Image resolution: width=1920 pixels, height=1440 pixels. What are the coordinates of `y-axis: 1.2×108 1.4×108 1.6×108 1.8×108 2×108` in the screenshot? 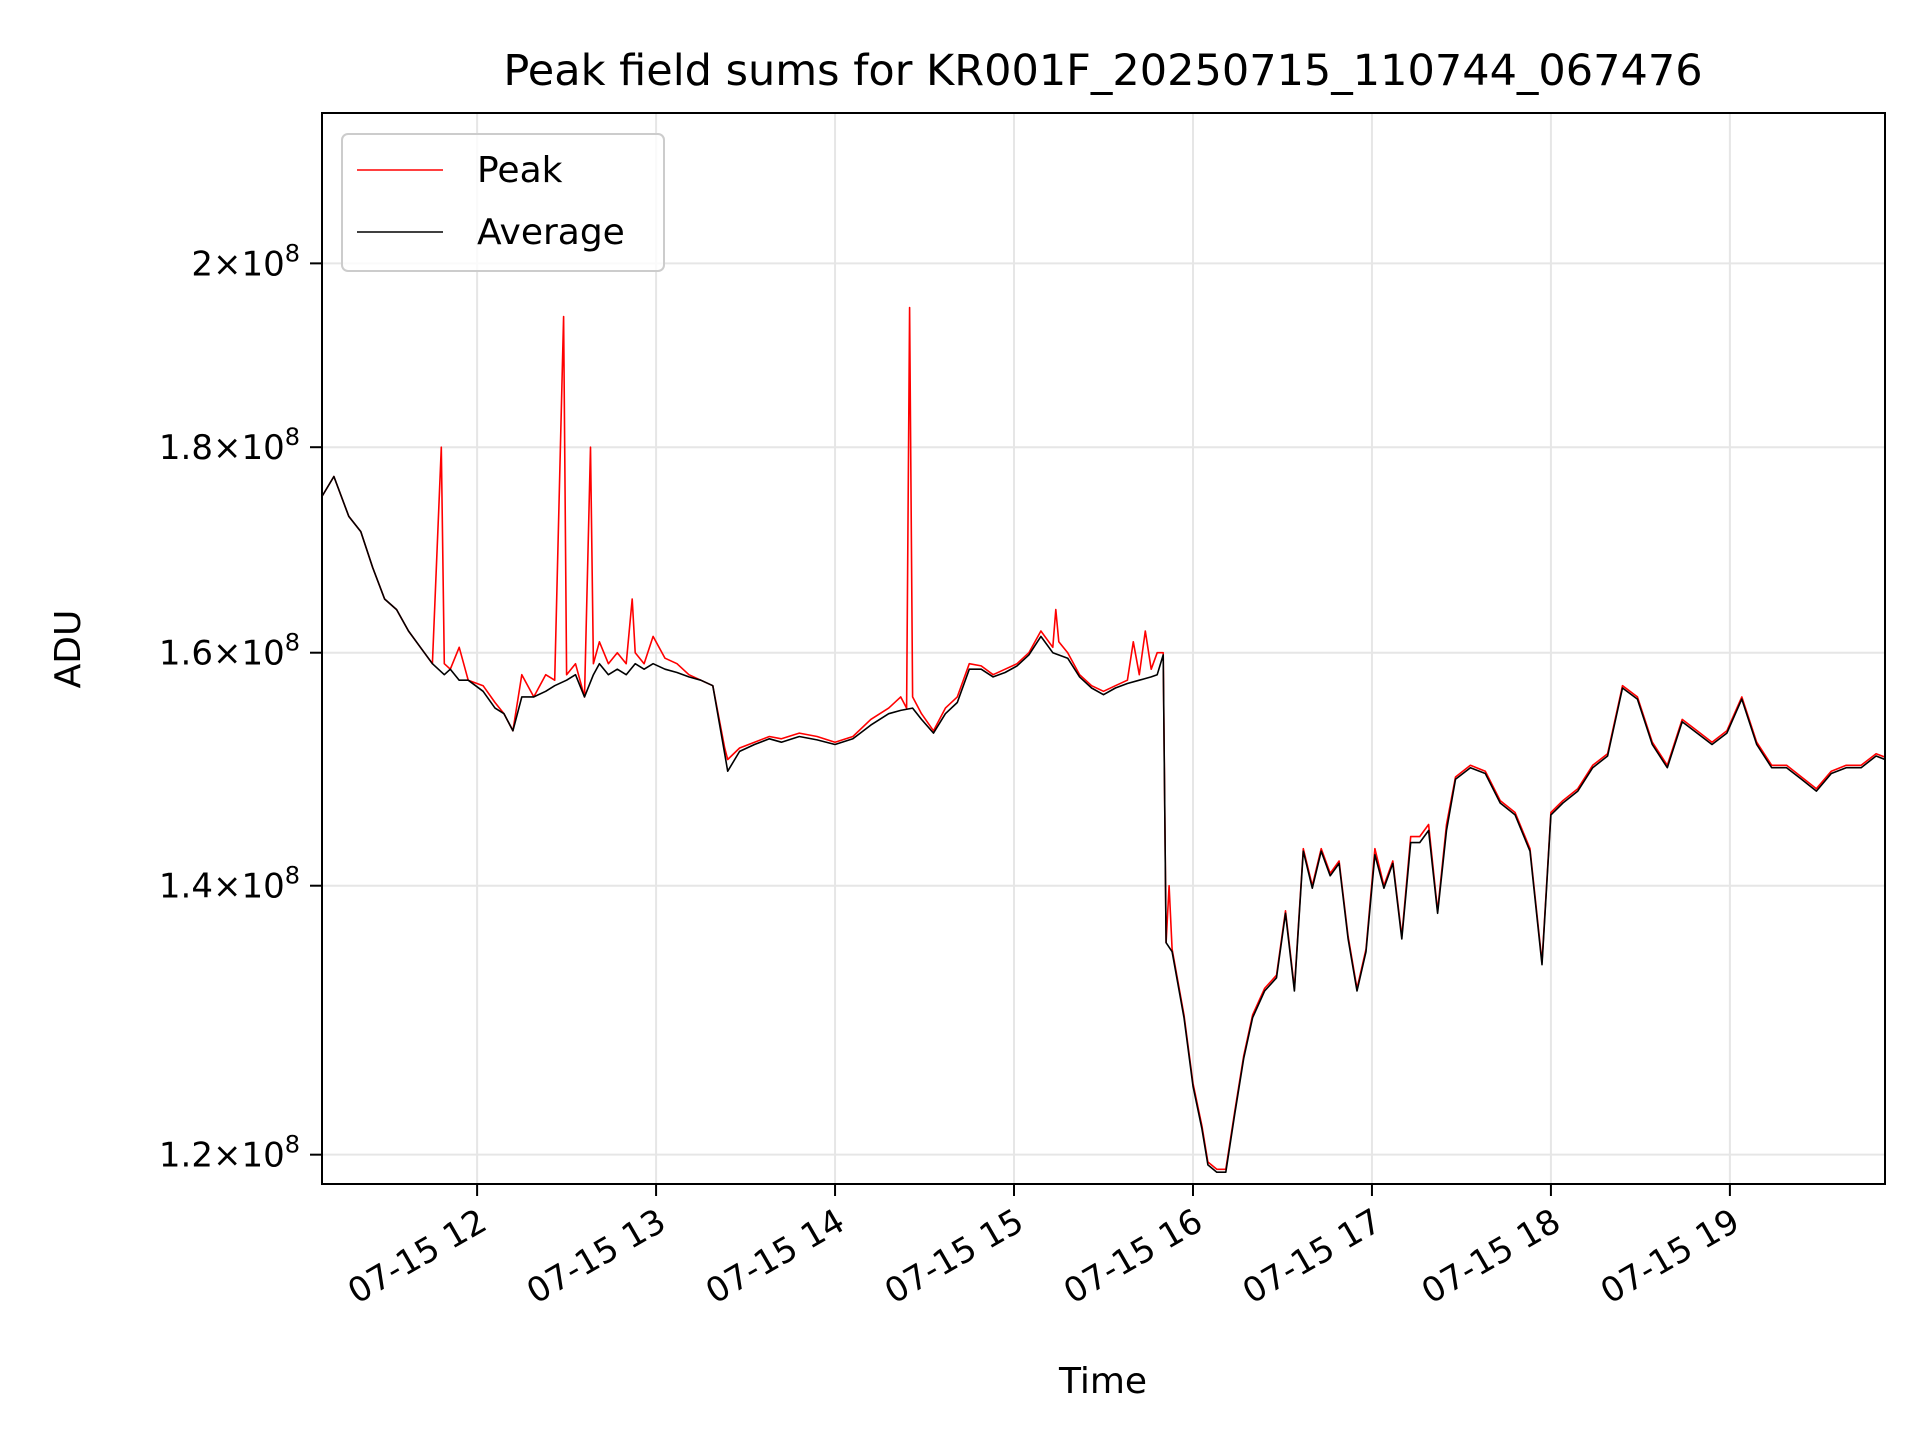 It's located at (240, 707).